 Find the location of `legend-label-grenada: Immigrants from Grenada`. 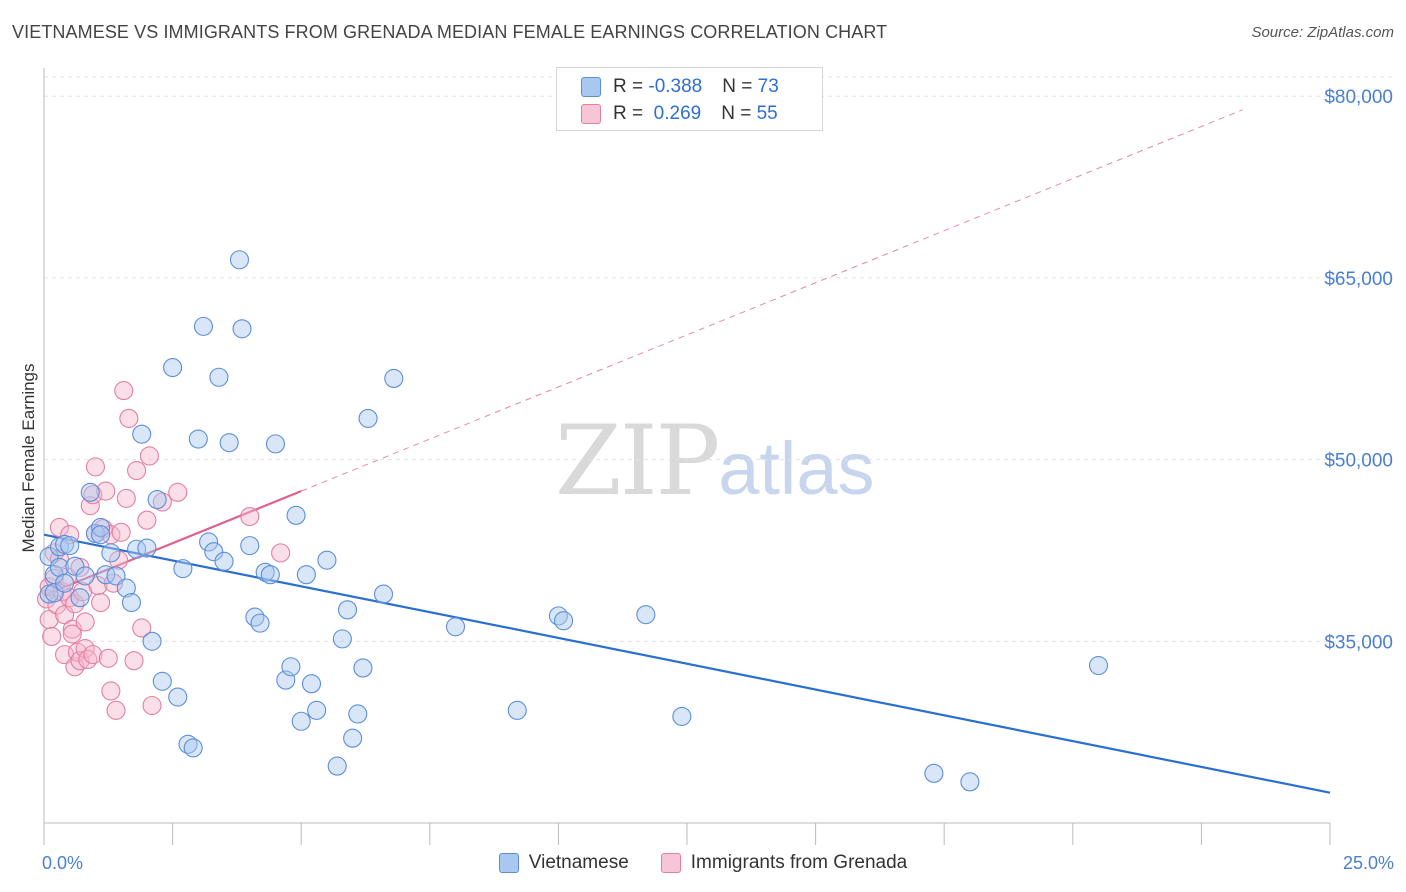

legend-label-grenada: Immigrants from Grenada is located at coordinates (799, 862).